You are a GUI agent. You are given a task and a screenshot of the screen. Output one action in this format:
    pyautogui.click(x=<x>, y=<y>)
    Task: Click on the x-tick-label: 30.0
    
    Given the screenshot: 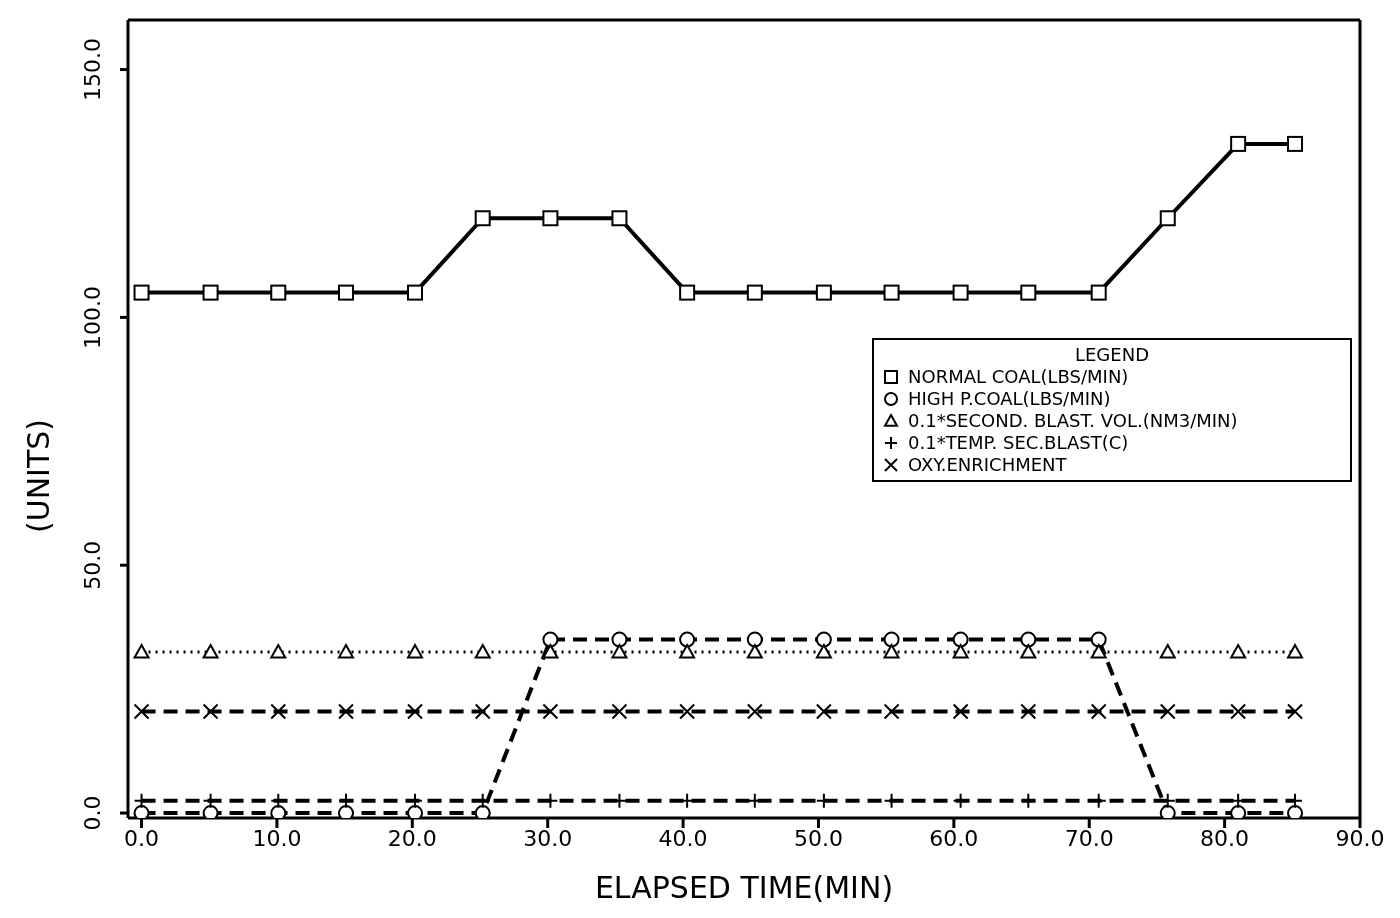 What is the action you would take?
    pyautogui.click(x=548, y=838)
    